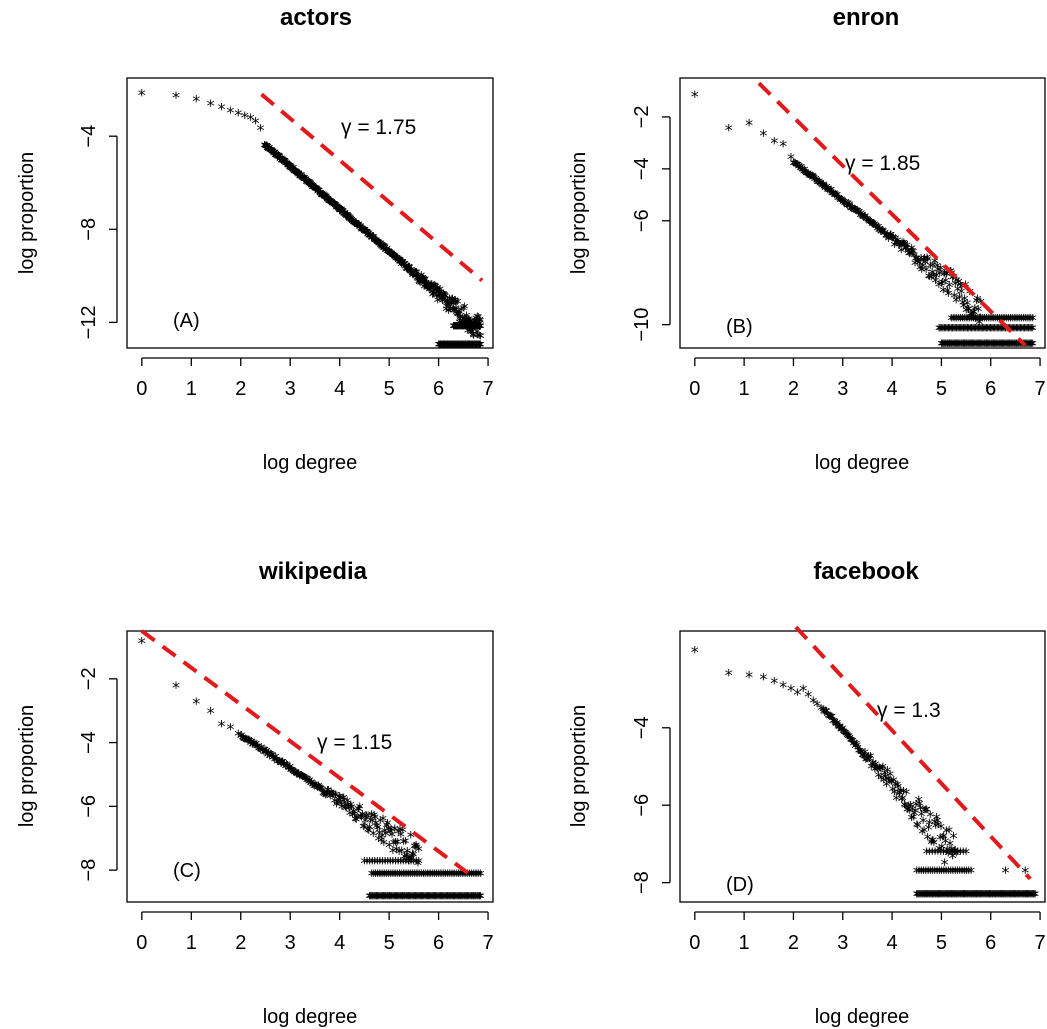 The width and height of the screenshot is (1047, 1029). Describe the element at coordinates (744, 389) in the screenshot. I see `x-tick-label: 1` at that location.